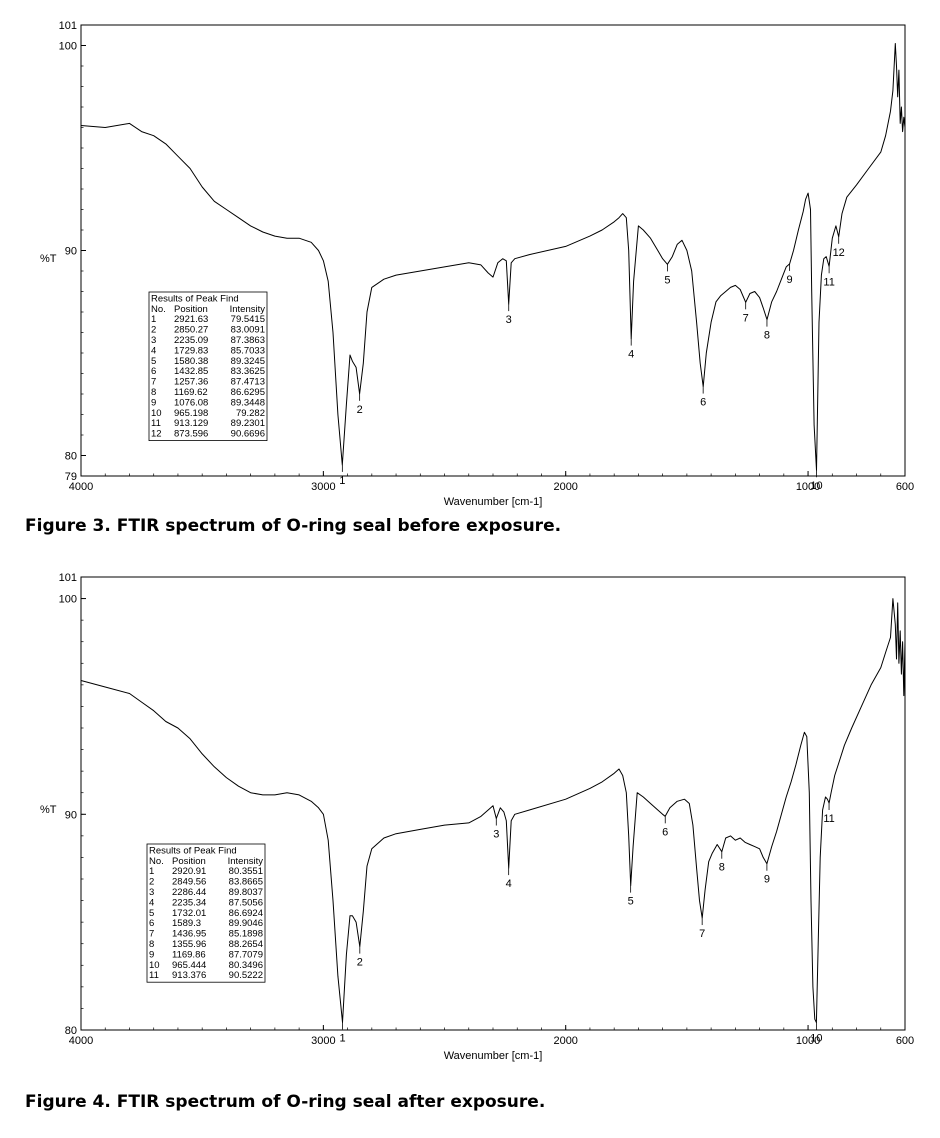 The image size is (940, 1138). I want to click on peak-table-cell: 85.7033, so click(248, 350).